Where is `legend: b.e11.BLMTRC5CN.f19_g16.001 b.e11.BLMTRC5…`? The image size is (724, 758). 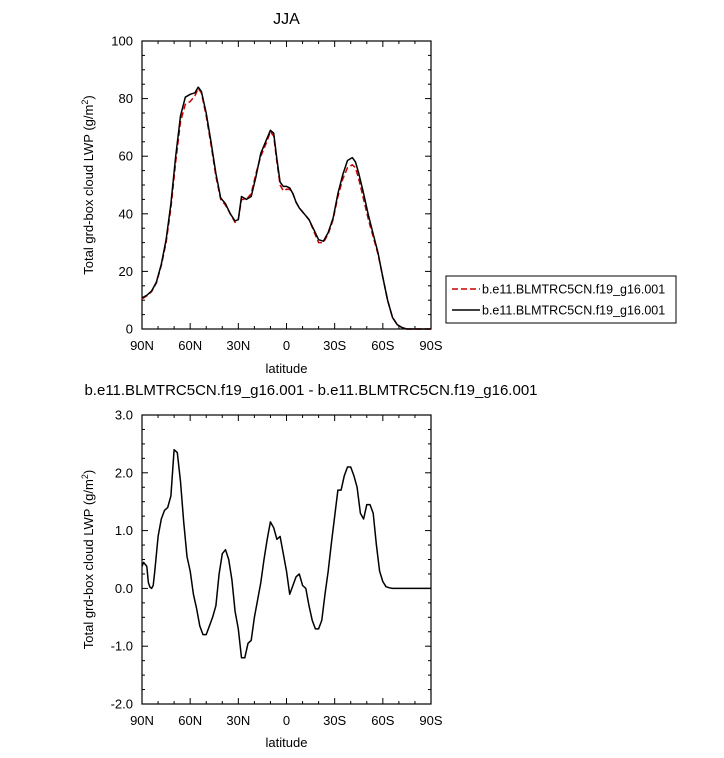 legend: b.e11.BLMTRC5CN.f19_g16.001 b.e11.BLMTRC5… is located at coordinates (561, 299).